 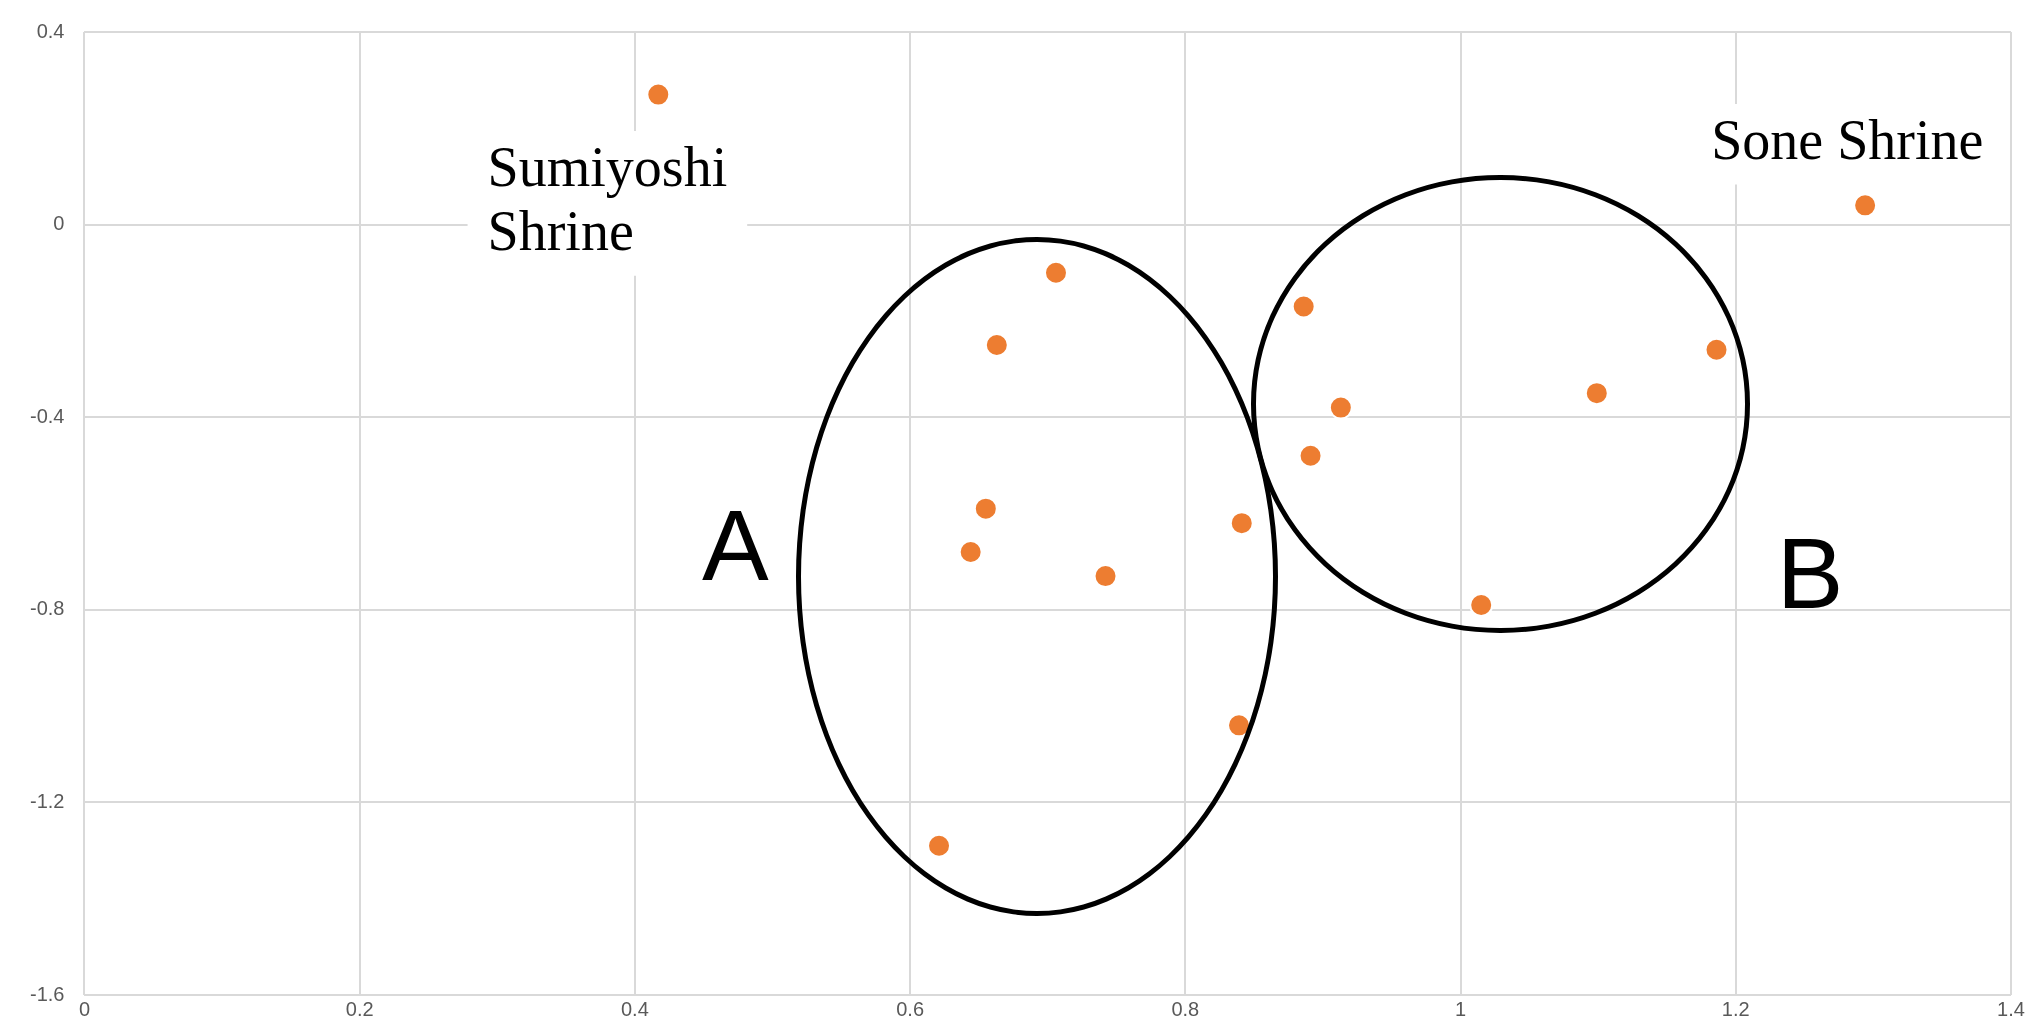 I want to click on y-tick-label: -0.4, so click(x=47, y=415).